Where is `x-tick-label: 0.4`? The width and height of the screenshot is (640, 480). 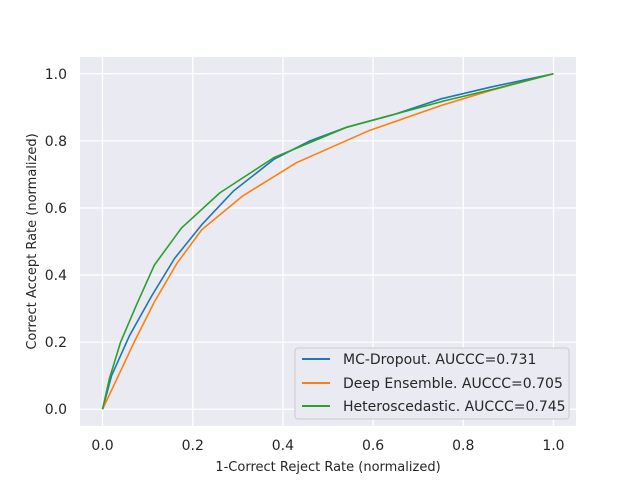
x-tick-label: 0.4 is located at coordinates (283, 446).